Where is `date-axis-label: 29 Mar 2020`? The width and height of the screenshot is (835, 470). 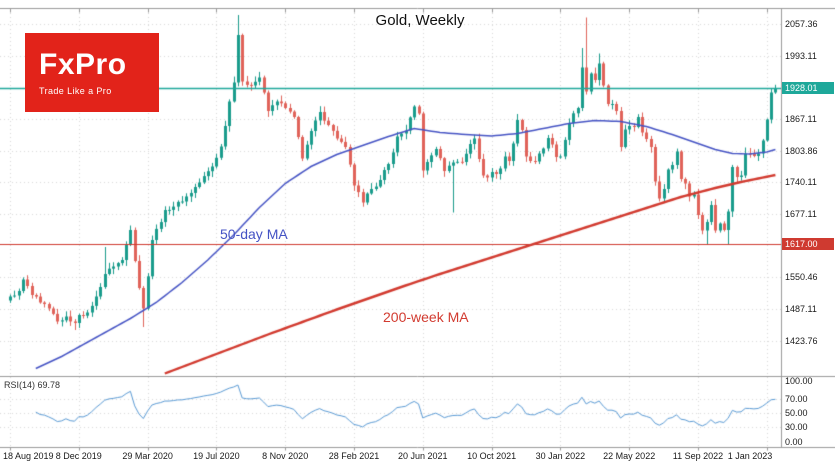
date-axis-label: 29 Mar 2020 is located at coordinates (147, 456).